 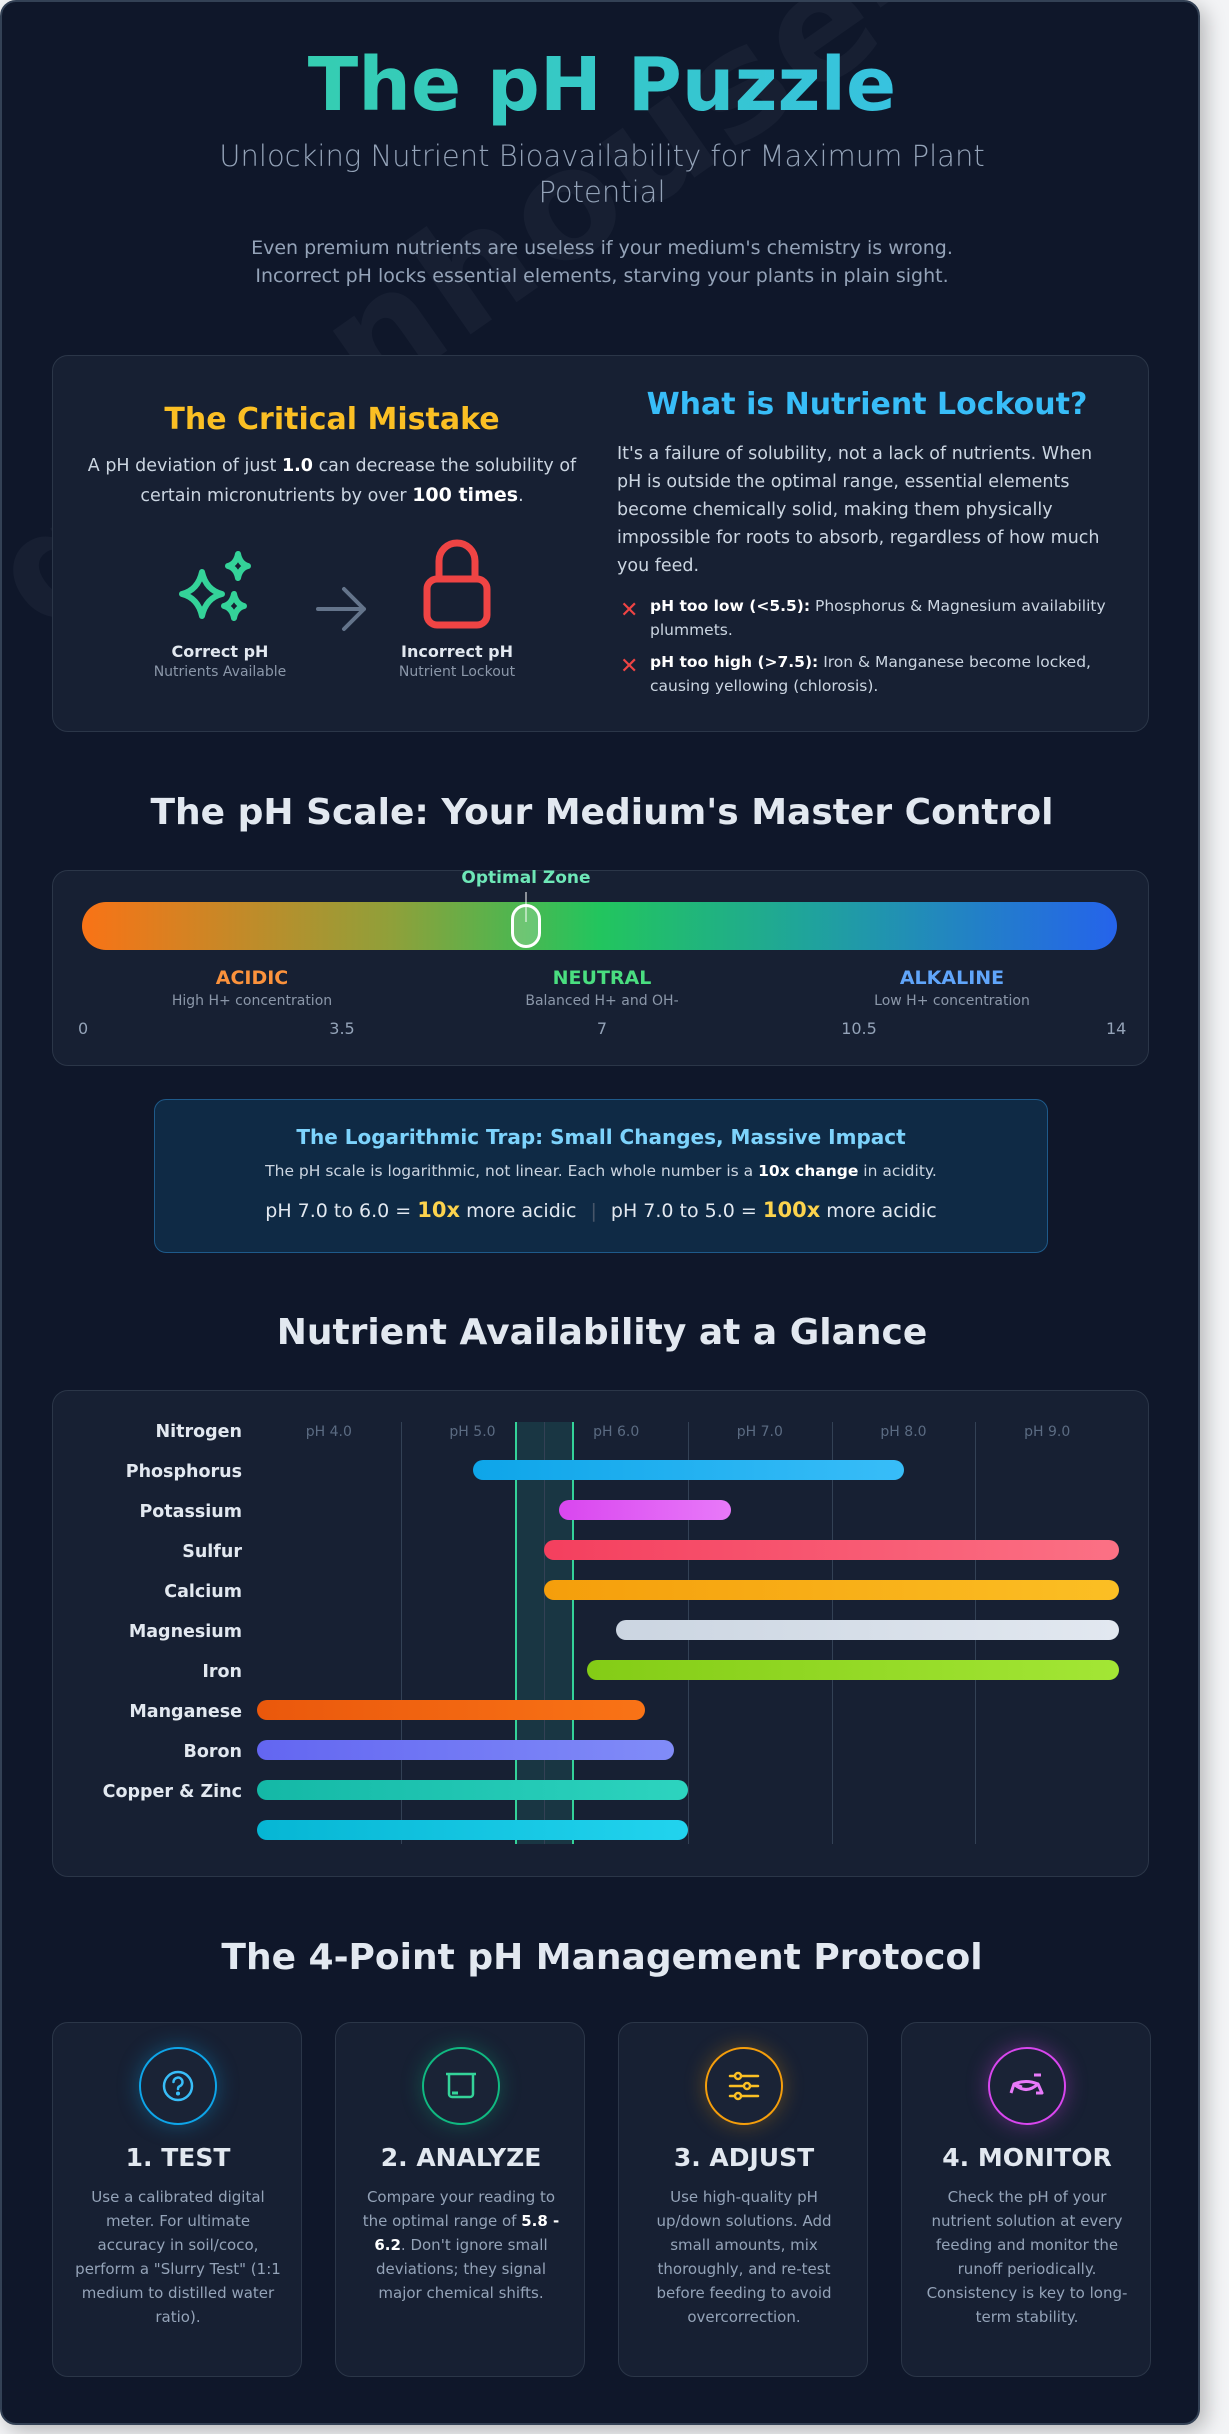 I want to click on zone-title: ACIDIC, so click(x=252, y=978).